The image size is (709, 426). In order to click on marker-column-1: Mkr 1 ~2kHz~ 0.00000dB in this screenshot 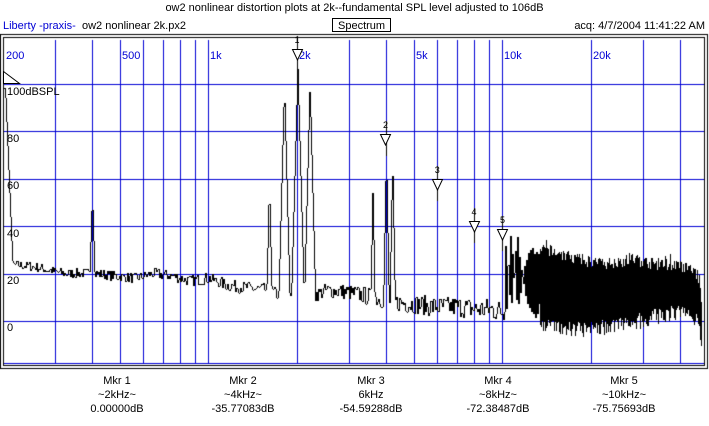, I will do `click(117, 395)`.